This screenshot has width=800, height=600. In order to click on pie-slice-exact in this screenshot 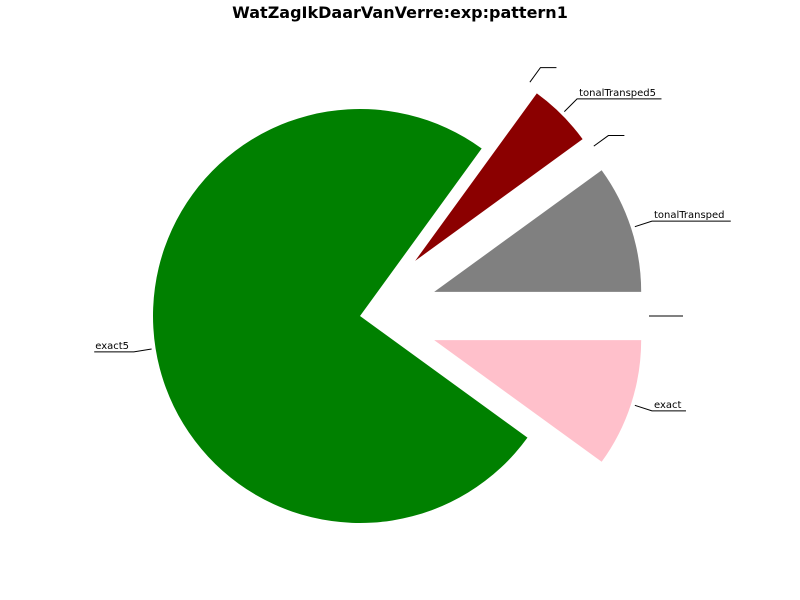, I will do `click(538, 401)`.